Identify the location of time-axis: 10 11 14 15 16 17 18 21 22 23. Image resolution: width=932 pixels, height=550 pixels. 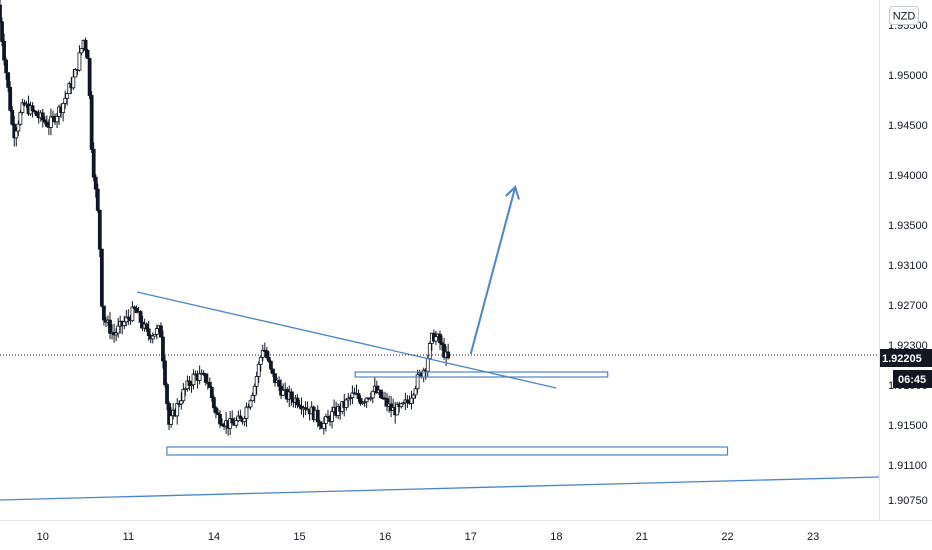
(466, 532).